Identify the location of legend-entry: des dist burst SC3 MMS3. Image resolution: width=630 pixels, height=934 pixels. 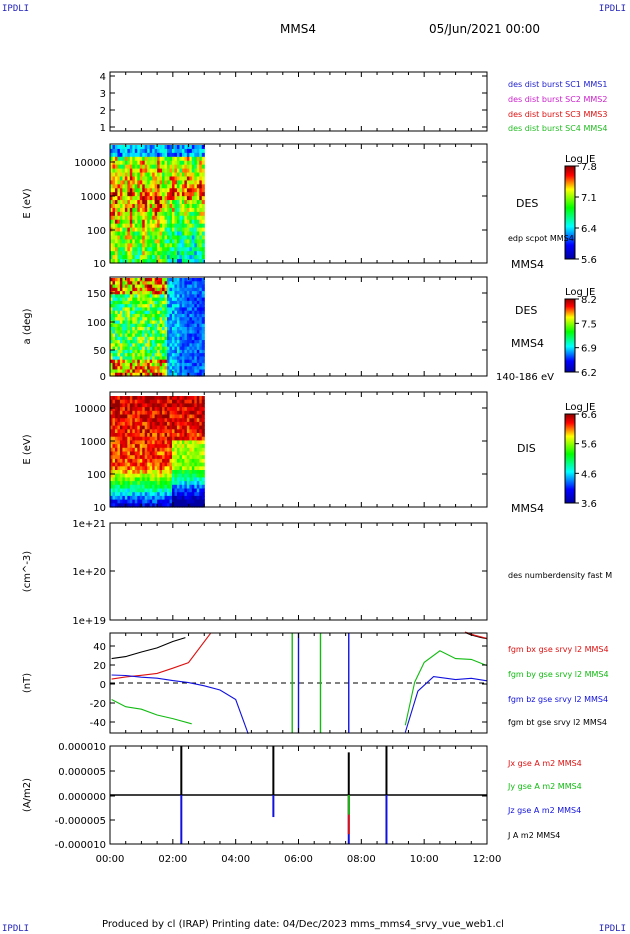
(557, 114).